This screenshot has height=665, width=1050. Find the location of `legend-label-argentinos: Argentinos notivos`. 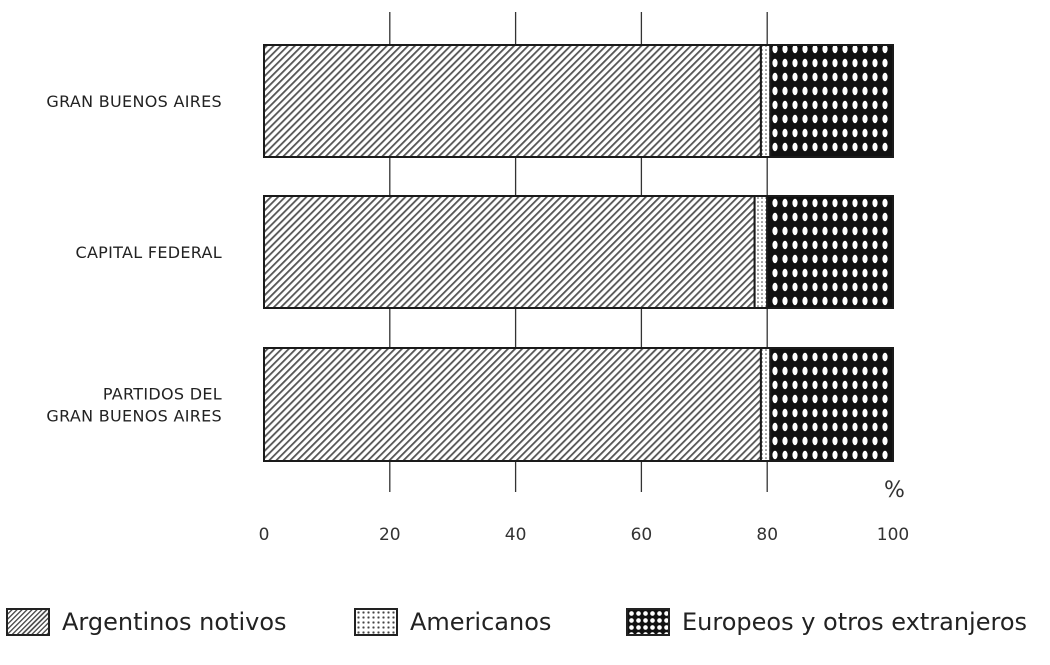

legend-label-argentinos: Argentinos notivos is located at coordinates (174, 622).